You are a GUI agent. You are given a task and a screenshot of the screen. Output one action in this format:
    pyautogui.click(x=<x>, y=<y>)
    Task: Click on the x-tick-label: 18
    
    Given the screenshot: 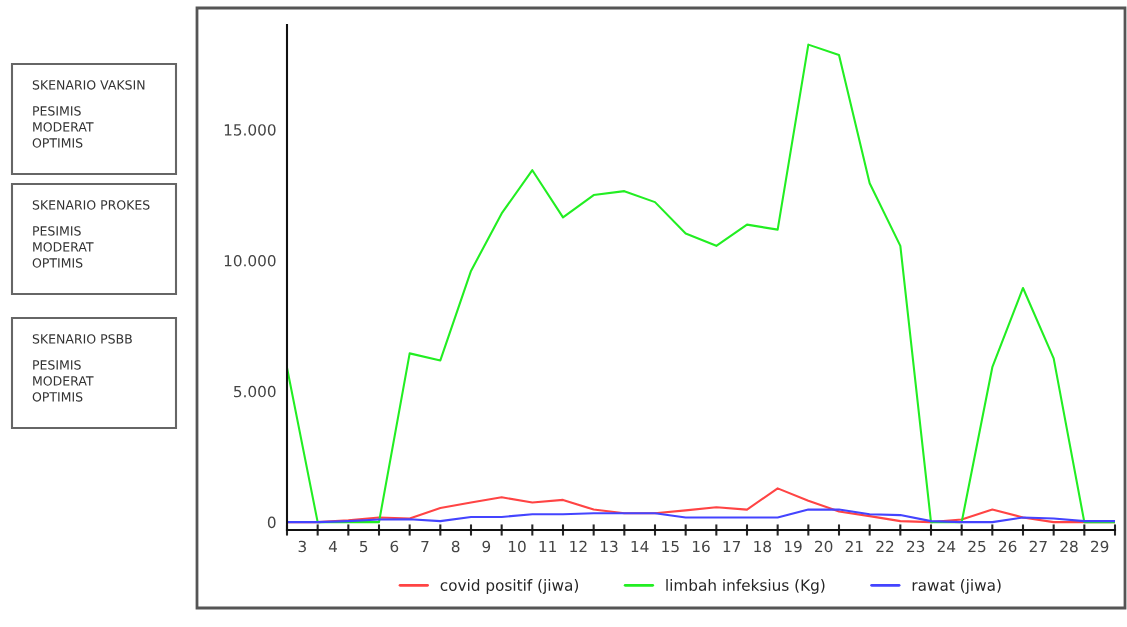 What is the action you would take?
    pyautogui.click(x=763, y=546)
    